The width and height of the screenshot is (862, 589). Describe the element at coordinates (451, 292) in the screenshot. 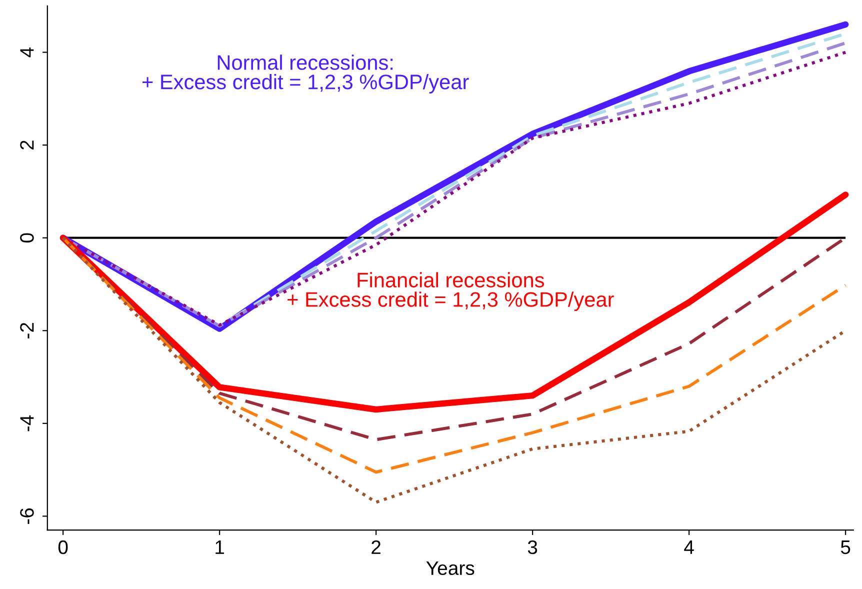

I see `annotation: Financial recessions + Excess credit = 1,2,3 %GDP/year` at that location.